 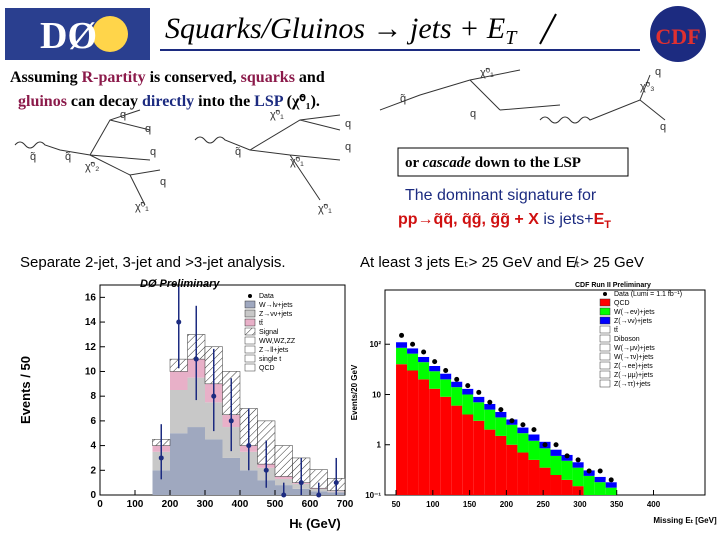 I want to click on t: directly, so click(x=168, y=101).